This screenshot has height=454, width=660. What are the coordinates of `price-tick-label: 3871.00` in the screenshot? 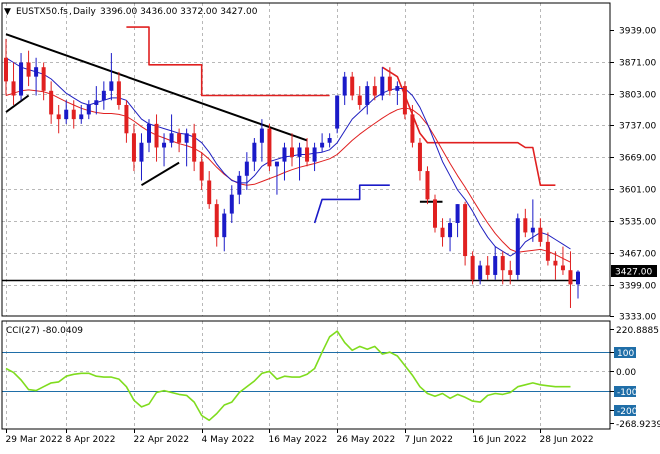 It's located at (637, 64).